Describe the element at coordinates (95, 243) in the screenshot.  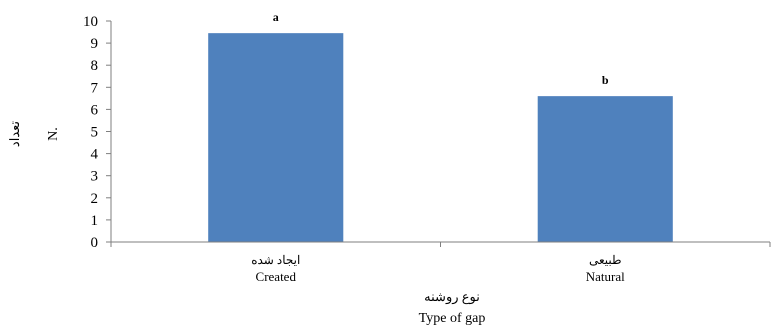
I see `y-tick-label: 0` at that location.